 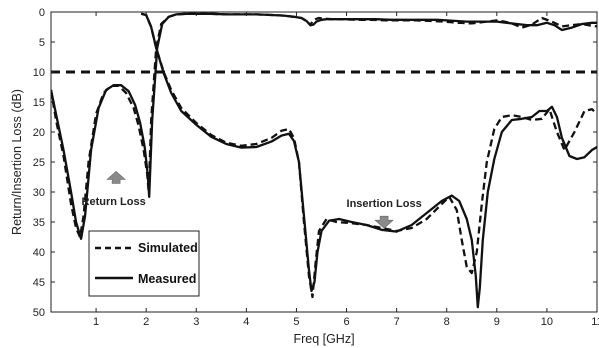 What do you see at coordinates (168, 248) in the screenshot?
I see `legend-label-simulated: Simulated` at bounding box center [168, 248].